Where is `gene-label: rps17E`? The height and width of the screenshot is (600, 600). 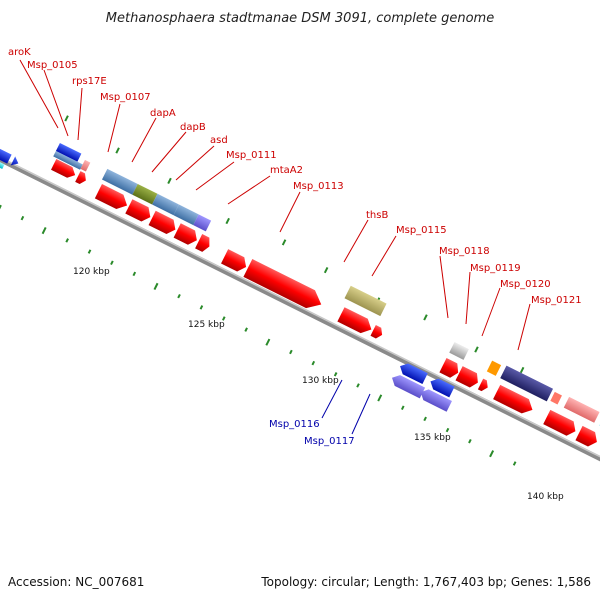 gene-label: rps17E is located at coordinates (89, 81).